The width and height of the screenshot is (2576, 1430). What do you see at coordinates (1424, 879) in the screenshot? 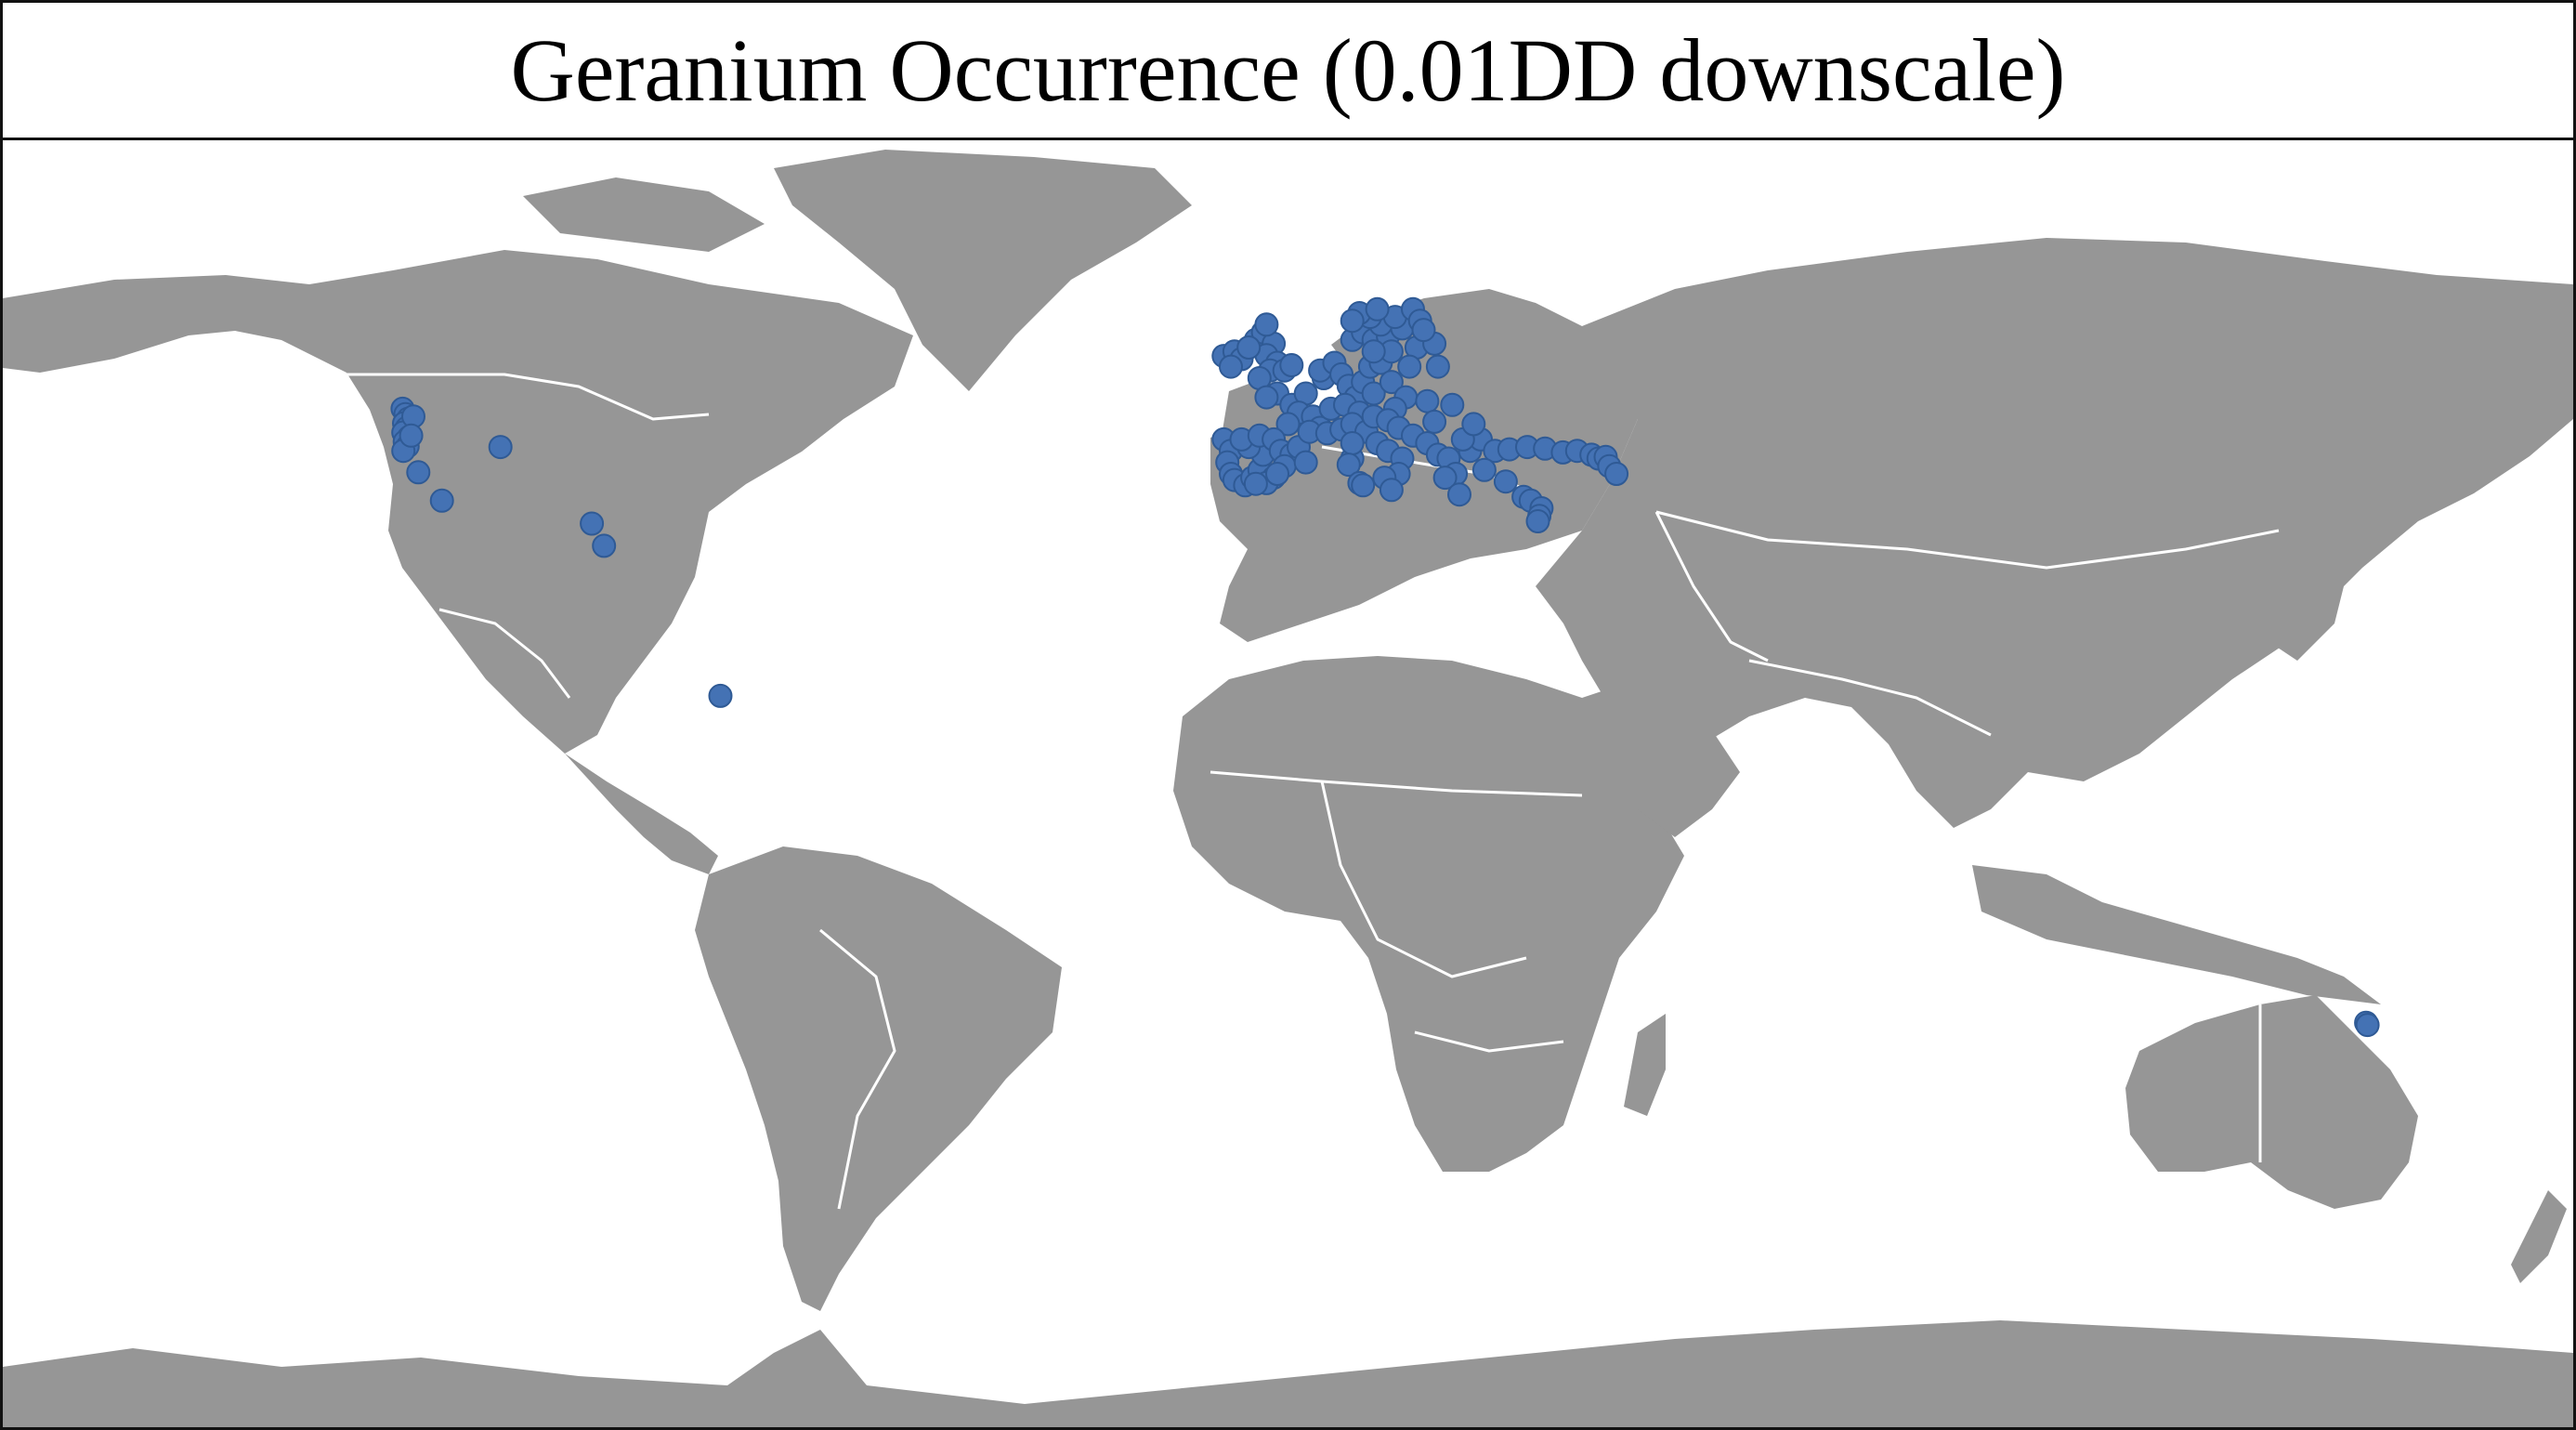
I see `border-africa-central` at bounding box center [1424, 879].